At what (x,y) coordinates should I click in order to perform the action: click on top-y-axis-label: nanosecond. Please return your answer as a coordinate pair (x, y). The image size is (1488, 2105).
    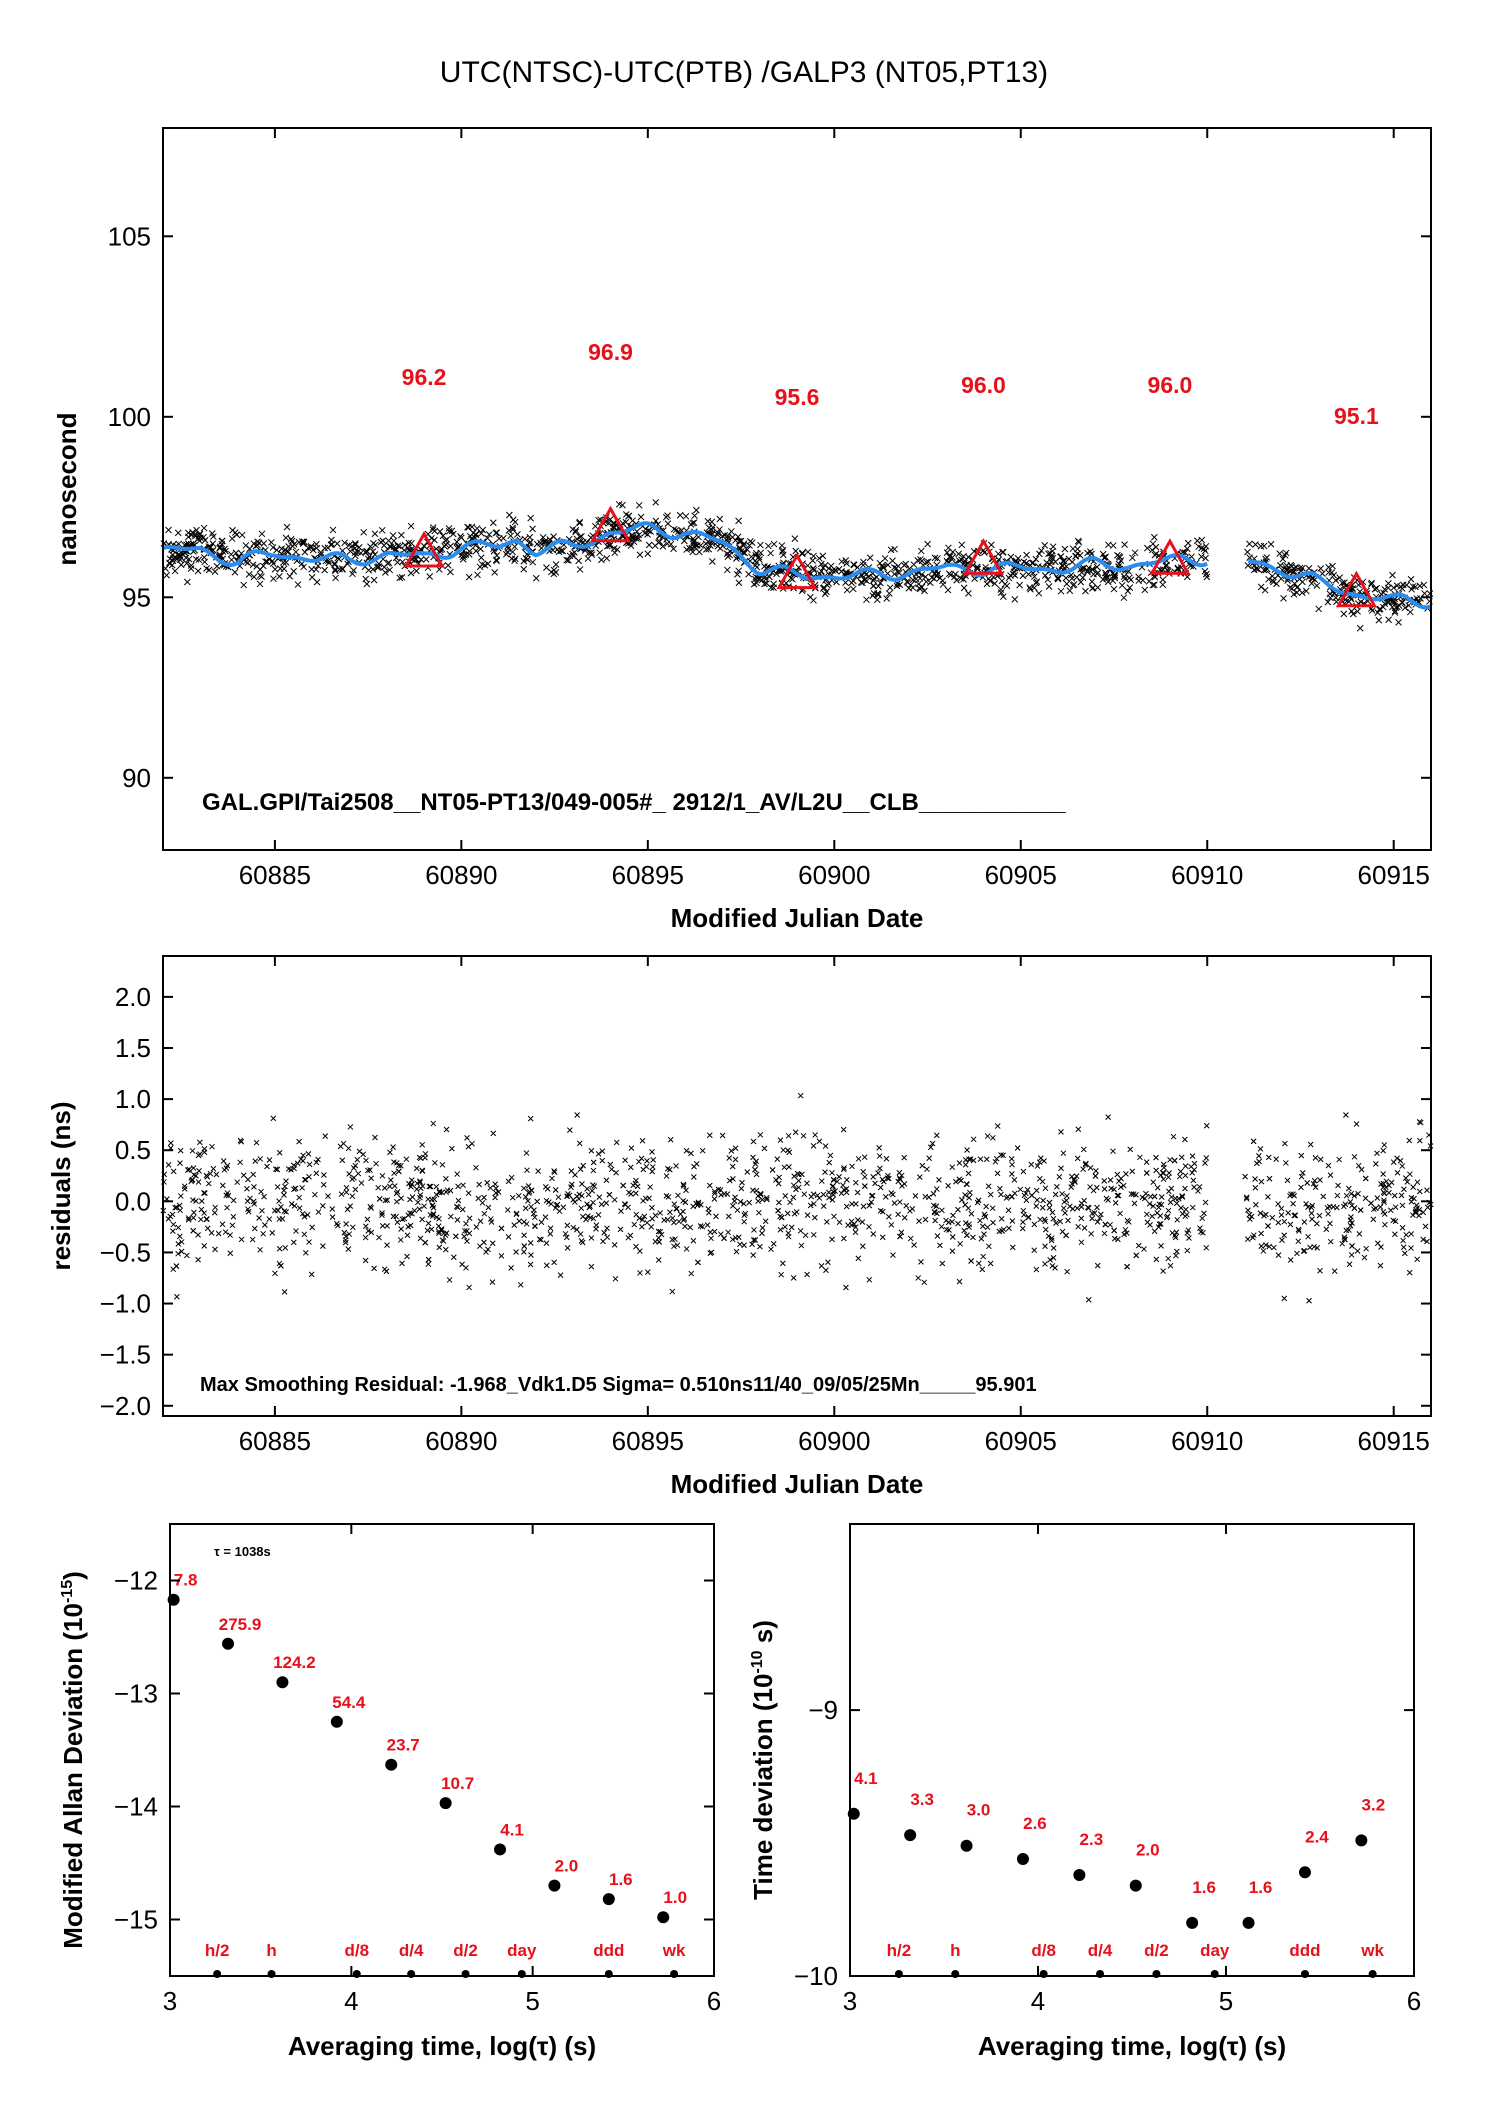
    Looking at the image, I should click on (67, 488).